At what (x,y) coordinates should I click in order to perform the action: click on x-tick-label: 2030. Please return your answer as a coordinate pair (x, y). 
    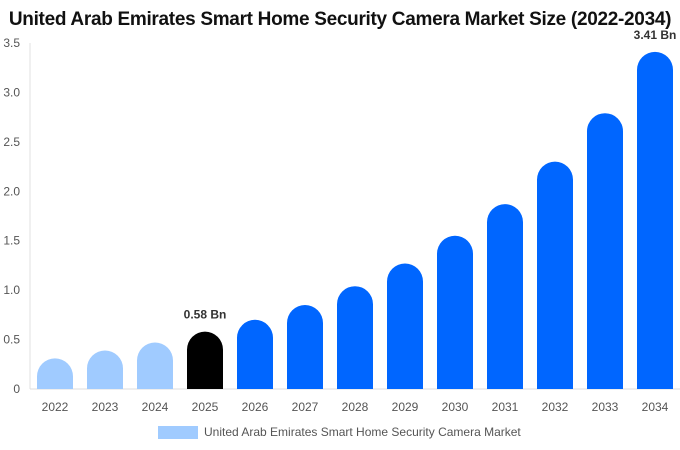
    Looking at the image, I should click on (455, 407).